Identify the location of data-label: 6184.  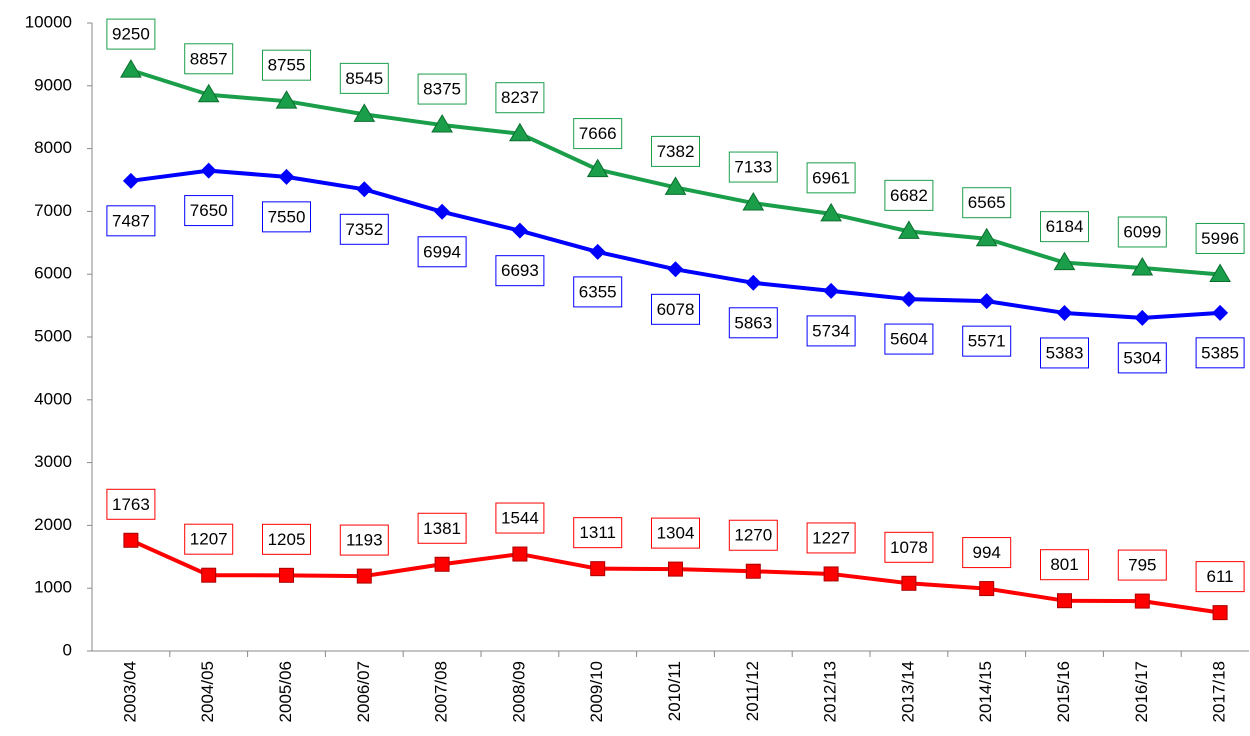
(1065, 226).